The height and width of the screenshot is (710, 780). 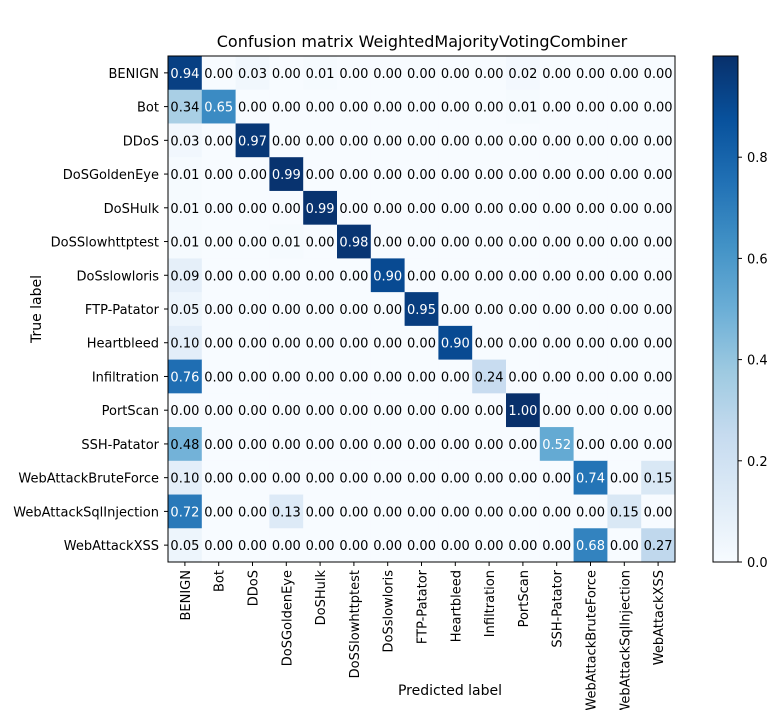 I want to click on cell-value-label: 0.90, so click(x=455, y=344).